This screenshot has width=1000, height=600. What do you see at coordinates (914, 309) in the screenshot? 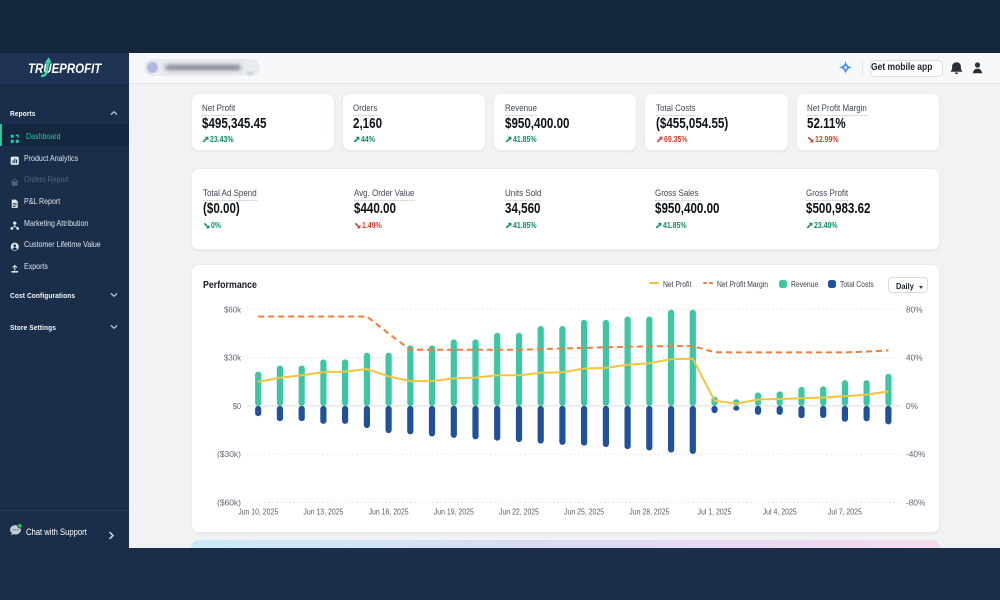
I see `svg-text: 80%` at bounding box center [914, 309].